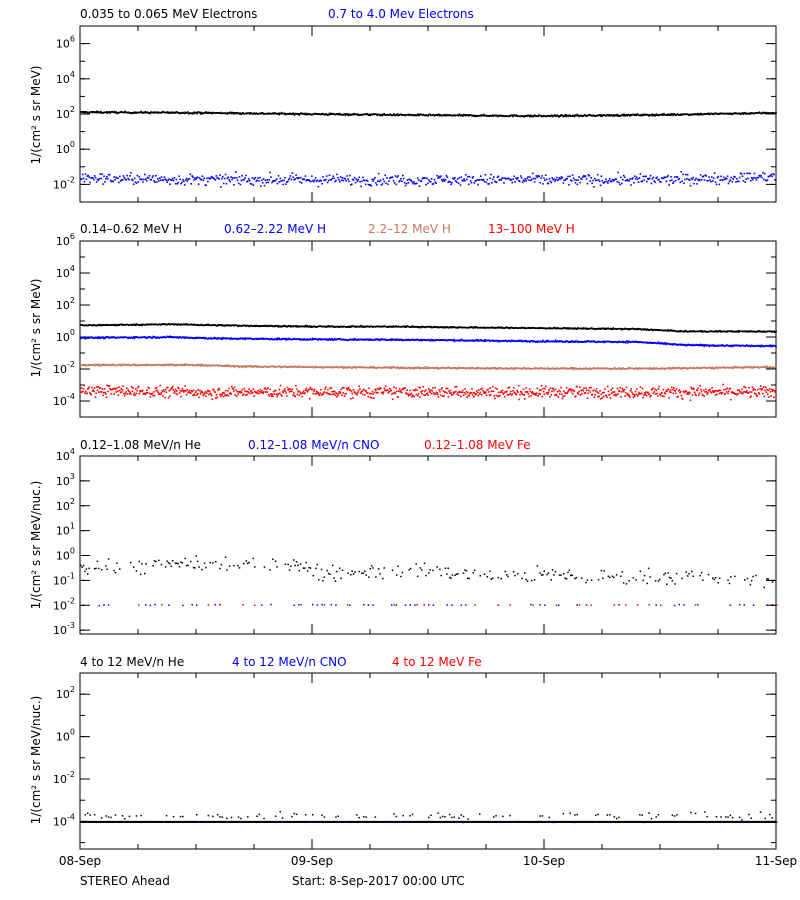 The width and height of the screenshot is (800, 900). What do you see at coordinates (428, 328) in the screenshot?
I see `series-0-14-0-62-mev-h` at bounding box center [428, 328].